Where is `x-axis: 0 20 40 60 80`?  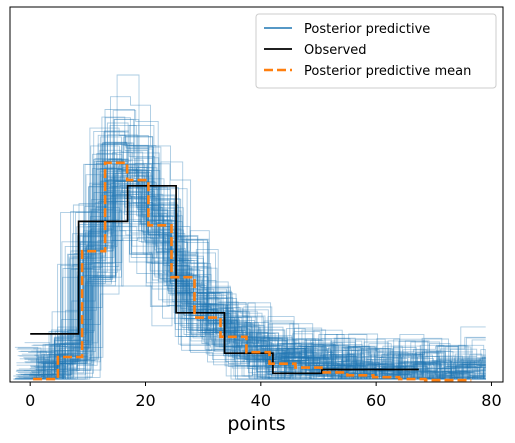
x-axis: 0 20 40 60 80 is located at coordinates (263, 396).